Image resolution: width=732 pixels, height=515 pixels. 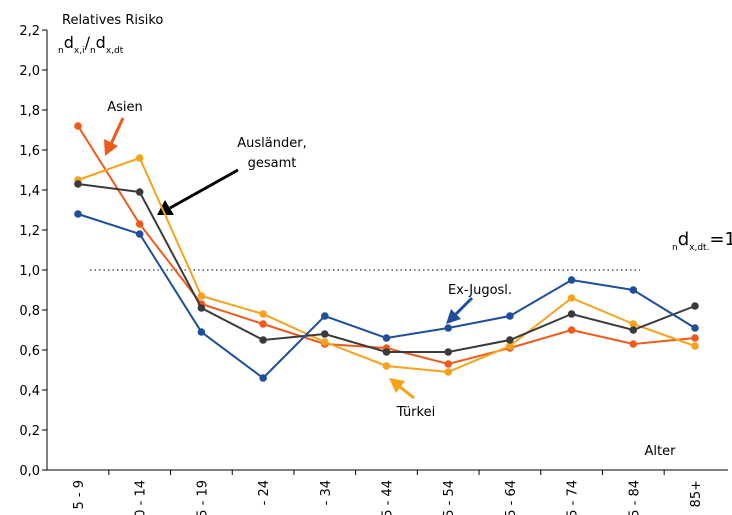 I want to click on label-part: x,dt., so click(x=699, y=248).